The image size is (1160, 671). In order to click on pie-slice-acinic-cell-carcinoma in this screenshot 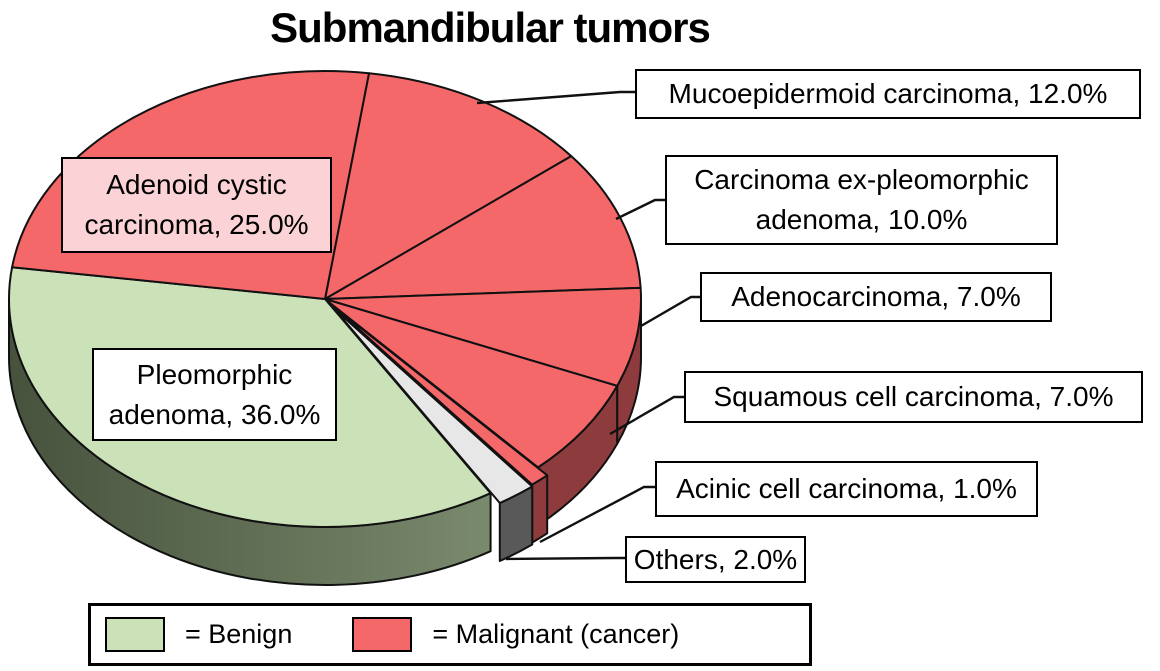, I will do `click(441, 395)`.